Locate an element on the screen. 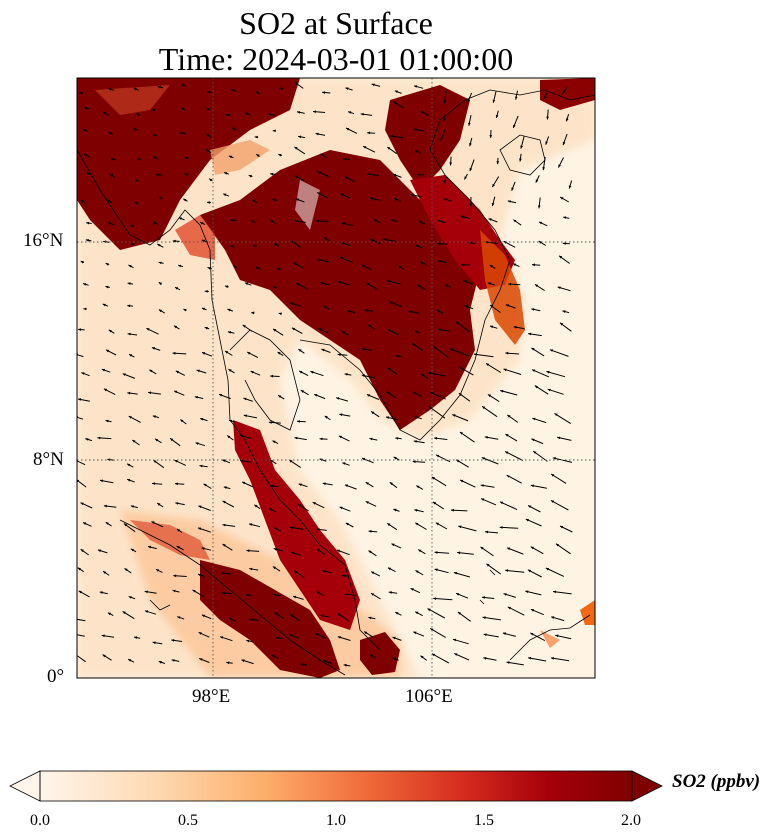 The height and width of the screenshot is (839, 779). colorbar is located at coordinates (336, 786).